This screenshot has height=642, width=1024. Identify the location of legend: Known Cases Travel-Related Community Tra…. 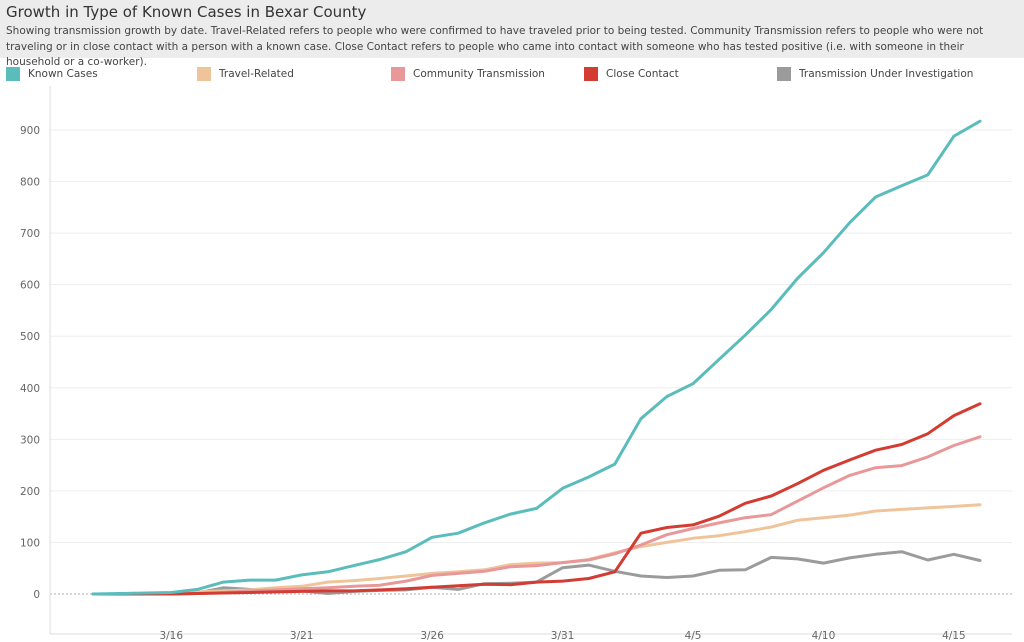
(512, 75).